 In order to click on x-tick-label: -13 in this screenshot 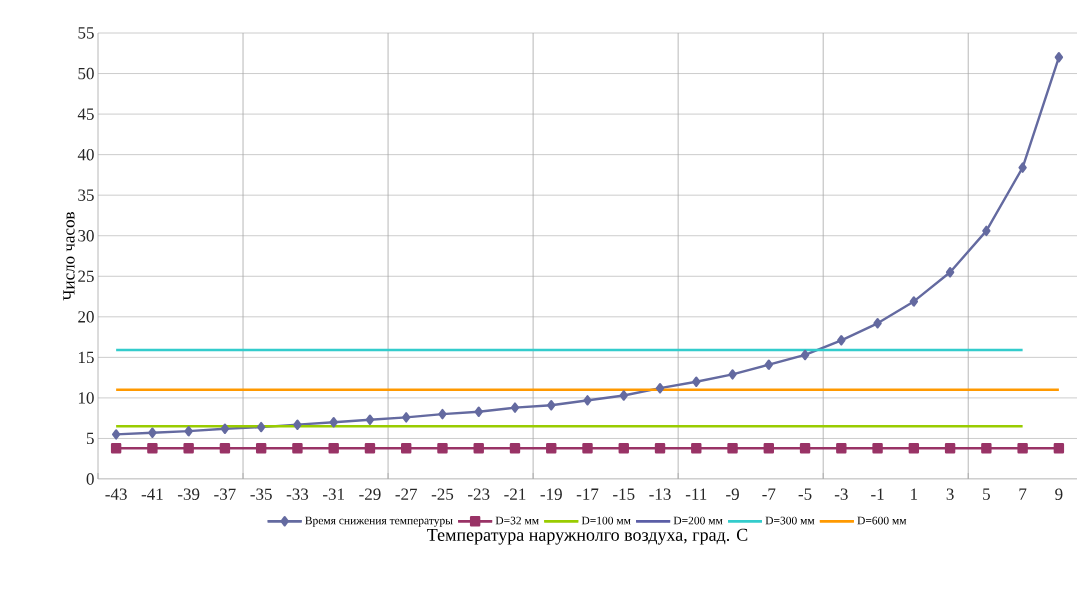, I will do `click(660, 494)`.